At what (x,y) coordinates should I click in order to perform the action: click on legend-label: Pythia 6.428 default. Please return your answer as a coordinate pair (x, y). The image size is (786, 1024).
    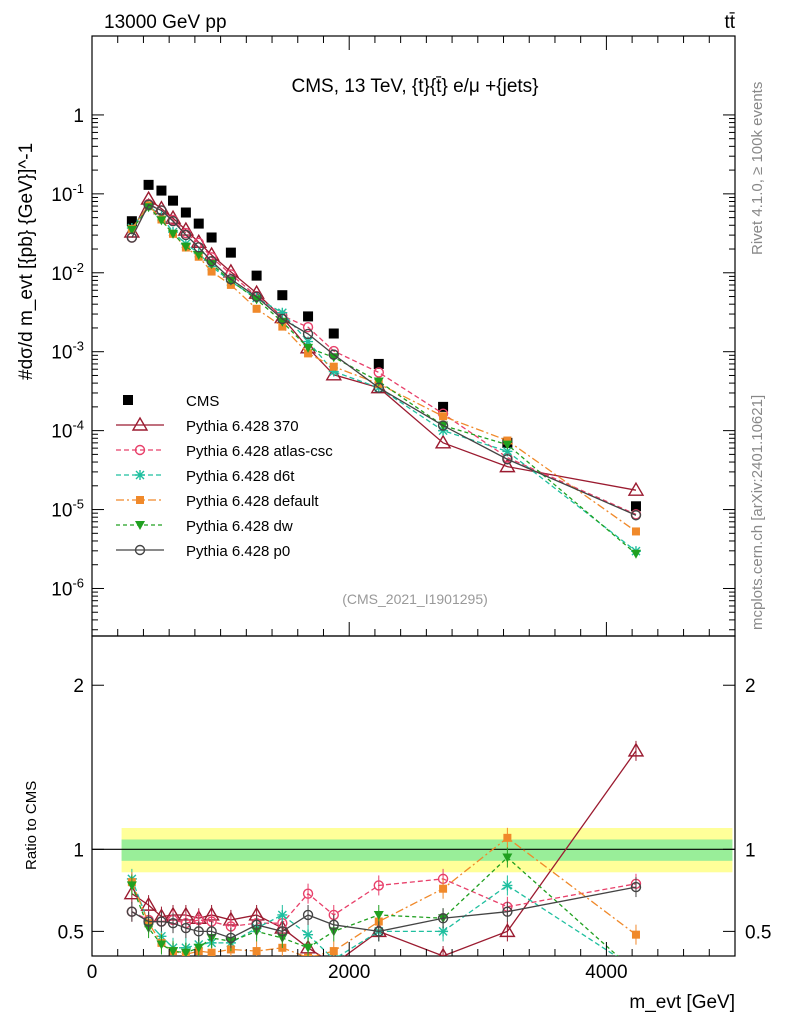
    Looking at the image, I should click on (252, 501).